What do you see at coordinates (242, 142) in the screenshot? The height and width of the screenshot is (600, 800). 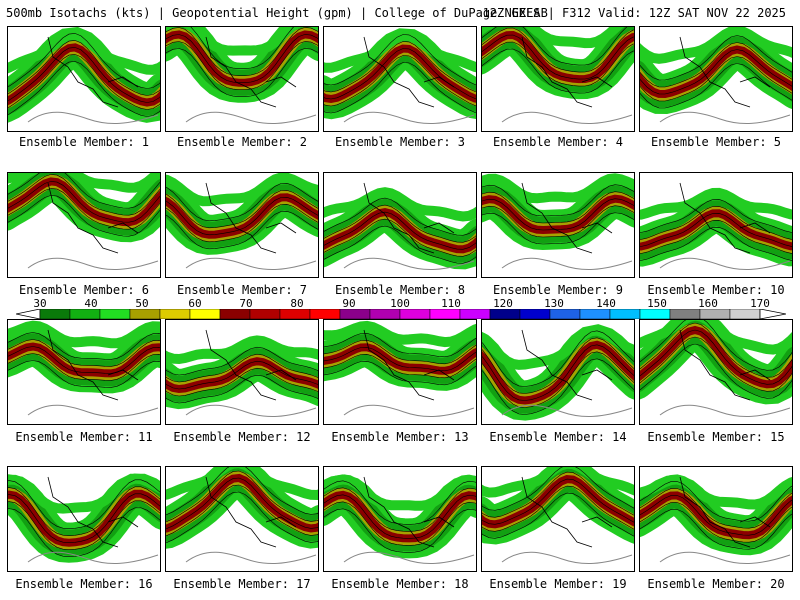 I see `ensemble-member-caption: Ensemble Member: 2` at bounding box center [242, 142].